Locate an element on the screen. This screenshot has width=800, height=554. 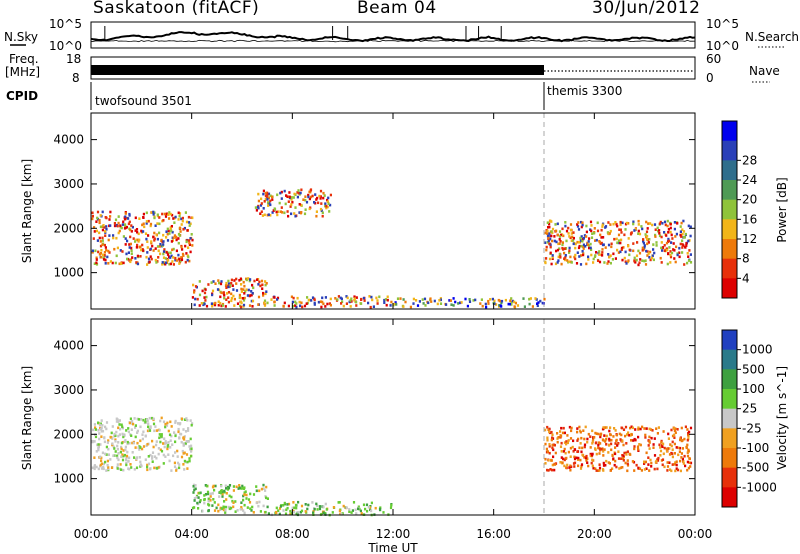
velocity-ylabel: Slant Range [km] is located at coordinates (27, 418).